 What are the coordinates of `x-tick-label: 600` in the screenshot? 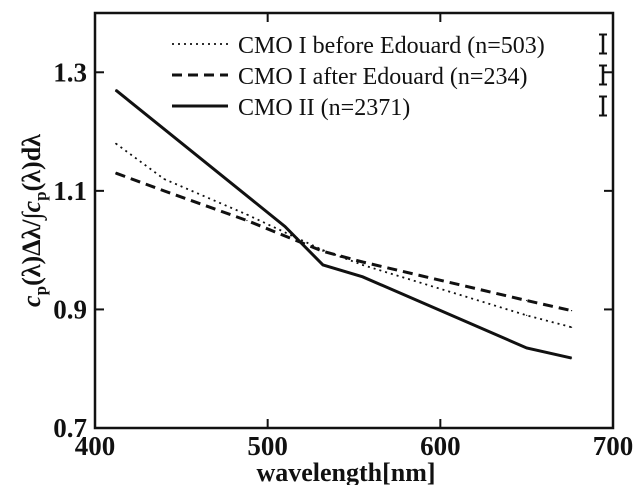 It's located at (440, 446).